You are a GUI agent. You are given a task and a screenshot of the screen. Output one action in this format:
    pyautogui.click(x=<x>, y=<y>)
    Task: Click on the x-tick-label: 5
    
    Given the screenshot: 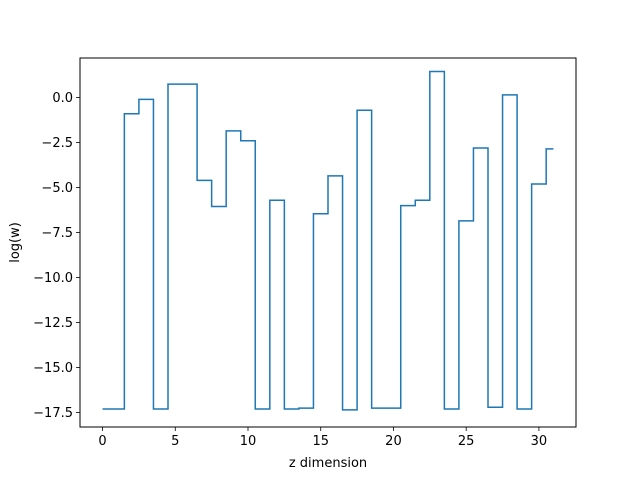 What is the action you would take?
    pyautogui.click(x=175, y=441)
    